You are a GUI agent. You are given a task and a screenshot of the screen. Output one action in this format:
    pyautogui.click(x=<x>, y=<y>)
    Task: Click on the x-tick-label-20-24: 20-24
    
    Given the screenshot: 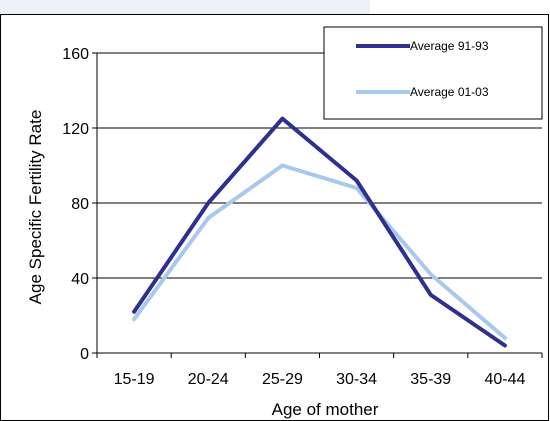 What is the action you would take?
    pyautogui.click(x=208, y=379)
    